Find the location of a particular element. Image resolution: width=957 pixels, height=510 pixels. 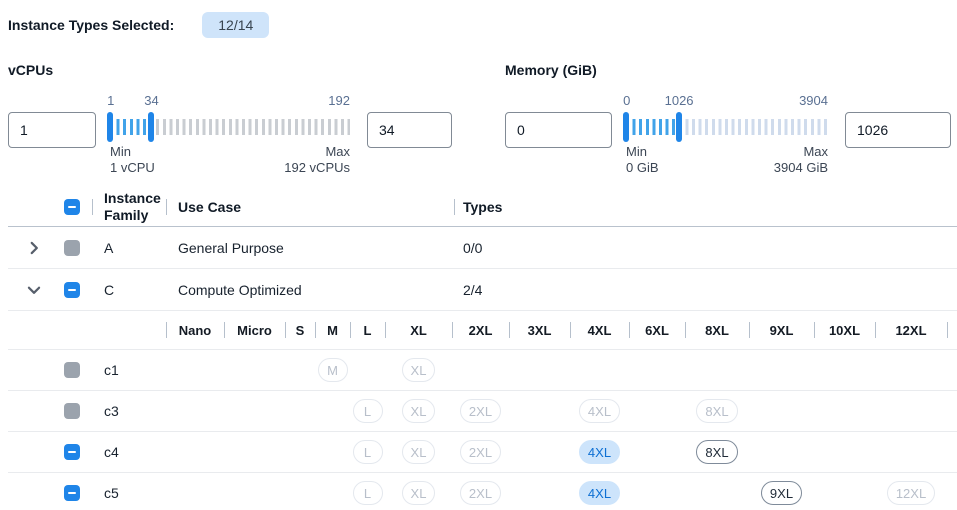

vcpus-slider: 1 34 192 Min 1 vCPU is located at coordinates (228, 134).